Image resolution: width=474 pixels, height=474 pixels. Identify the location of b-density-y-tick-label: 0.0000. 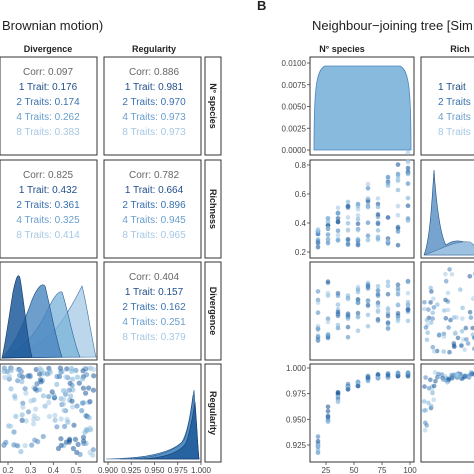
(294, 150).